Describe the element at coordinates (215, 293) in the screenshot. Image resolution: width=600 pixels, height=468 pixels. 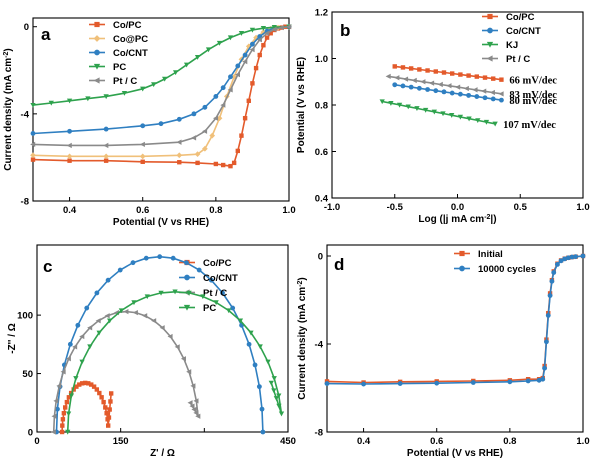
I see `legend-label: Pt / C` at that location.